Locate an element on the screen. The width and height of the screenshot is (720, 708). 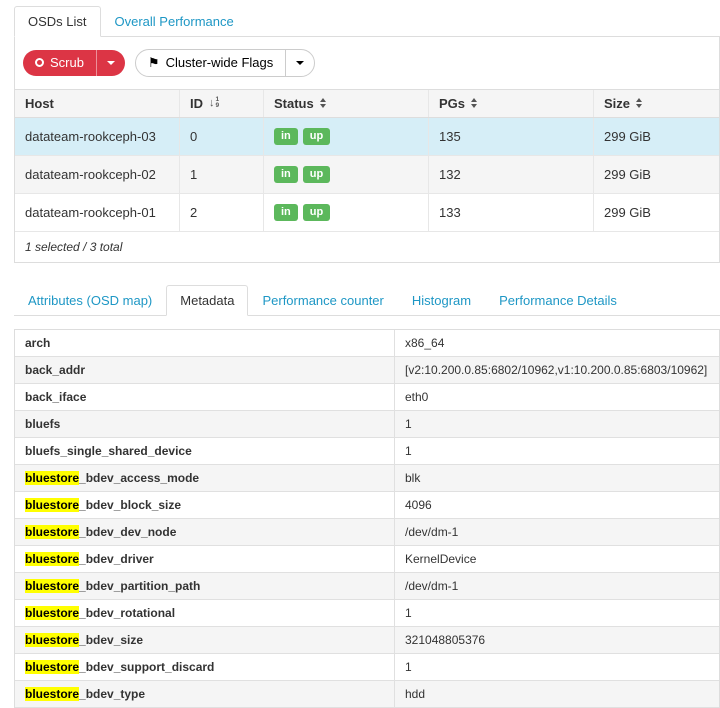
metadata-row-bluefs-single-shared-device: bluefs_single_shared_device 1 is located at coordinates (367, 451).